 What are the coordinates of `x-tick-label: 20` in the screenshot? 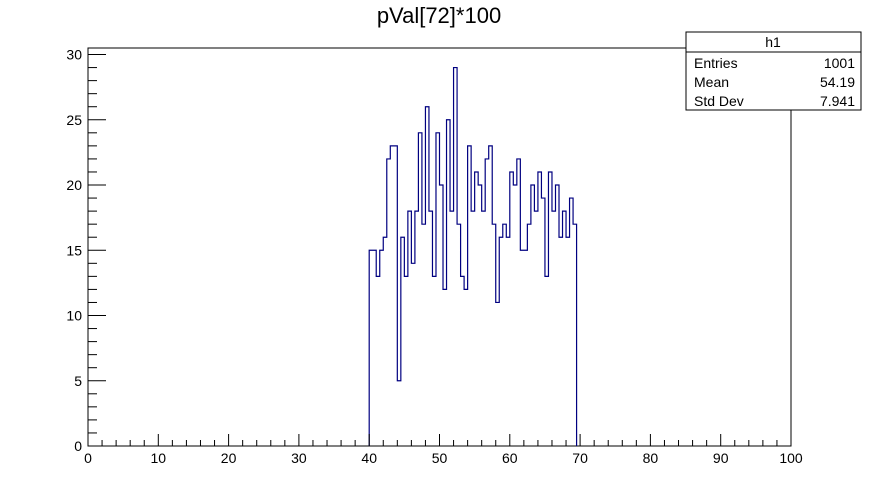 It's located at (229, 458).